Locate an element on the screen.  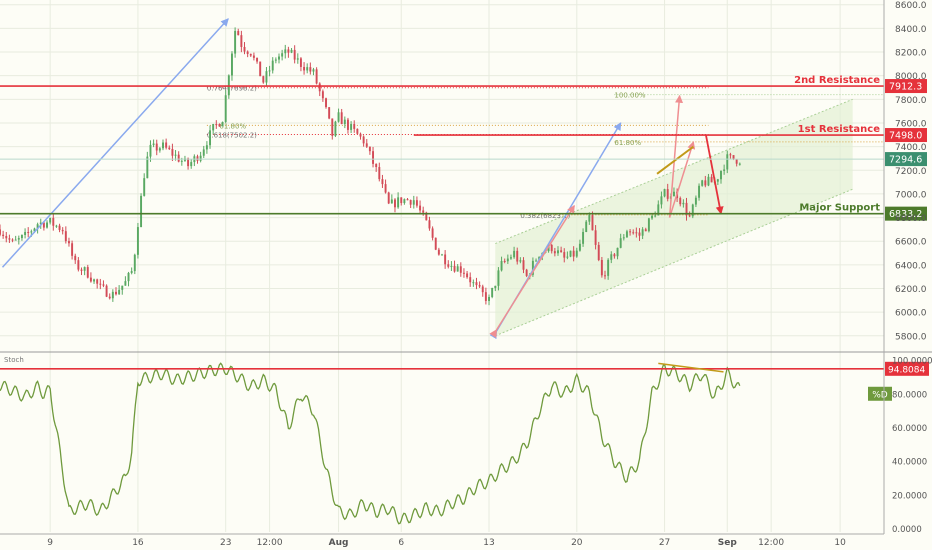
last-price-tag-value: 7294.6 is located at coordinates (905, 160).